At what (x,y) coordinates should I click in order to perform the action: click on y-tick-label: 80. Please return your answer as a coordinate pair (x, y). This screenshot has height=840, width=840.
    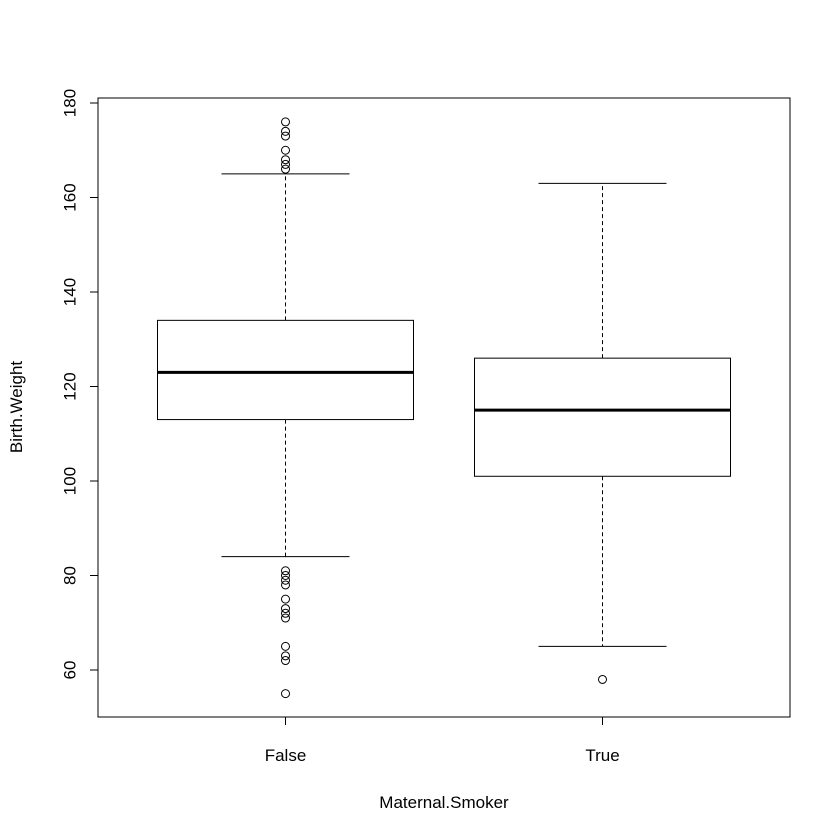
    Looking at the image, I should click on (70, 575).